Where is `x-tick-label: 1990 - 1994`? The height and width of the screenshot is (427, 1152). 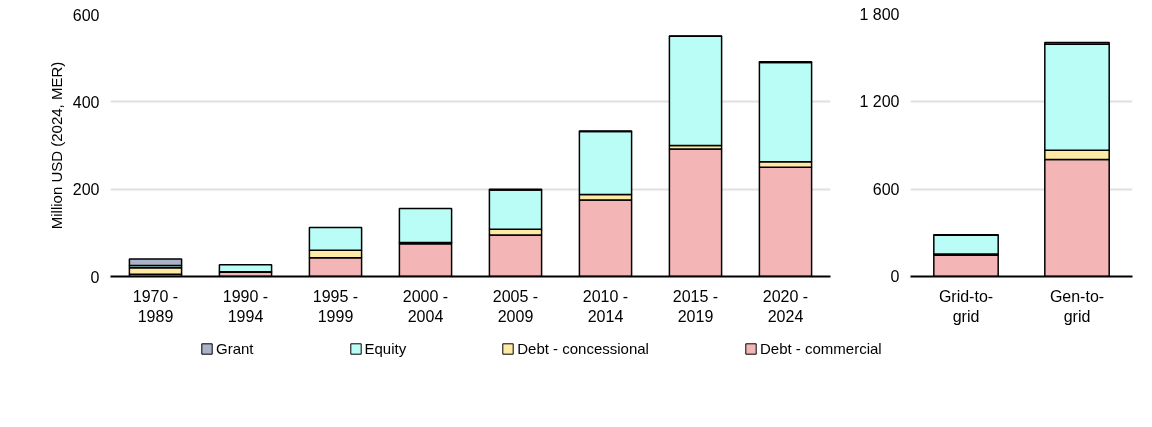
x-tick-label: 1990 - 1994 is located at coordinates (245, 306).